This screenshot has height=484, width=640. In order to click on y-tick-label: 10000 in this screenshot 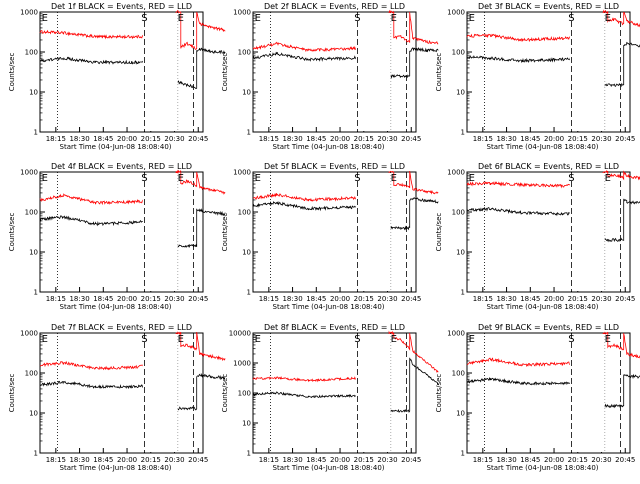, I will do `click(240, 334)`.